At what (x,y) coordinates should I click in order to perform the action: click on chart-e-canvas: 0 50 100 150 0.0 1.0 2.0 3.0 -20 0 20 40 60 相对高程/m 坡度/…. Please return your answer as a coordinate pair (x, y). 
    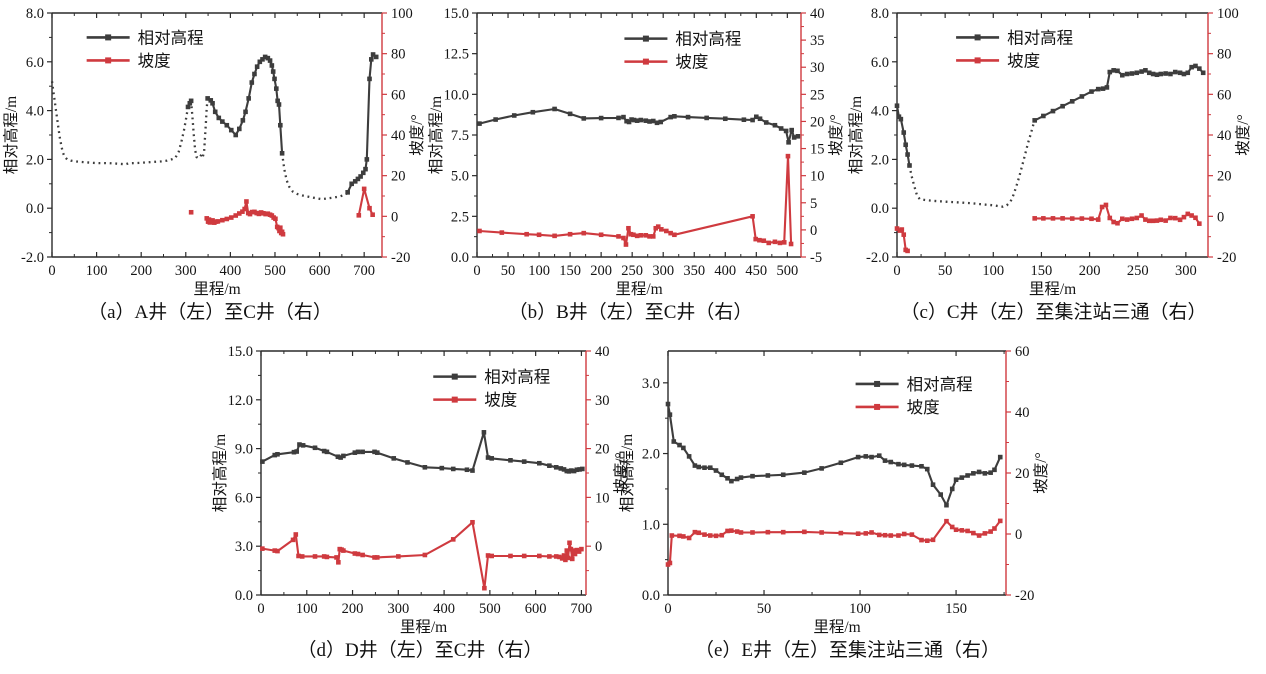
    Looking at the image, I should click on (834, 490).